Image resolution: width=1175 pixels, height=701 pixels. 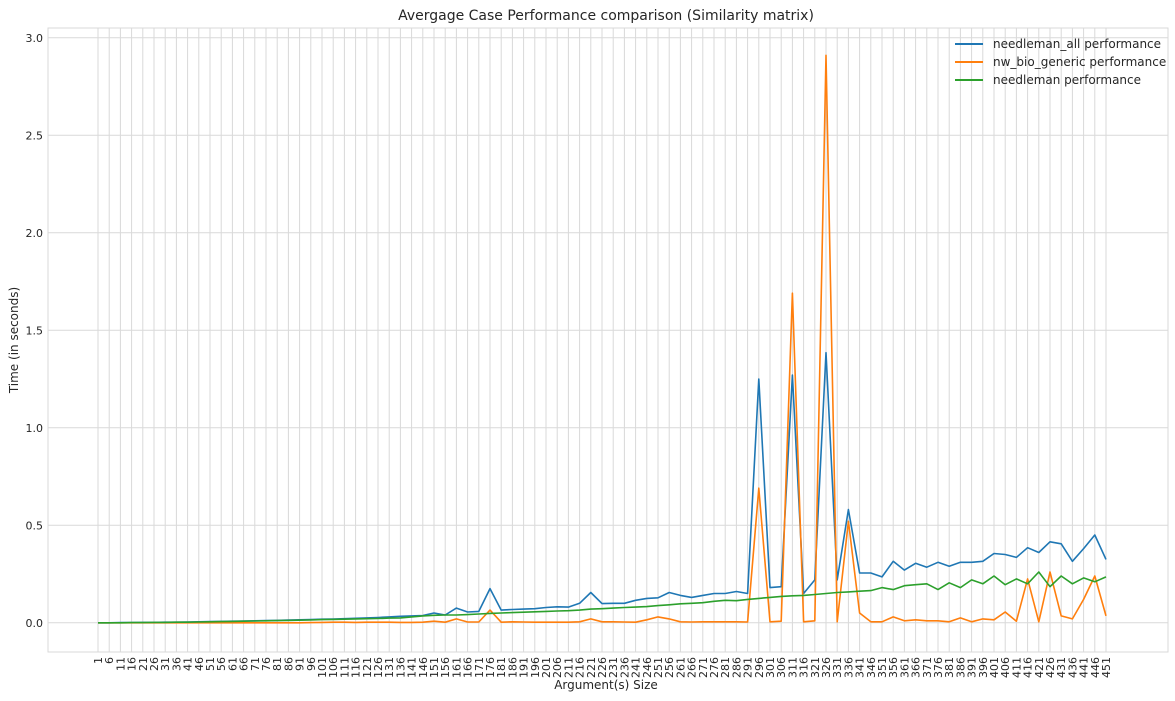 I want to click on x-tick-label: 306, so click(x=781, y=667).